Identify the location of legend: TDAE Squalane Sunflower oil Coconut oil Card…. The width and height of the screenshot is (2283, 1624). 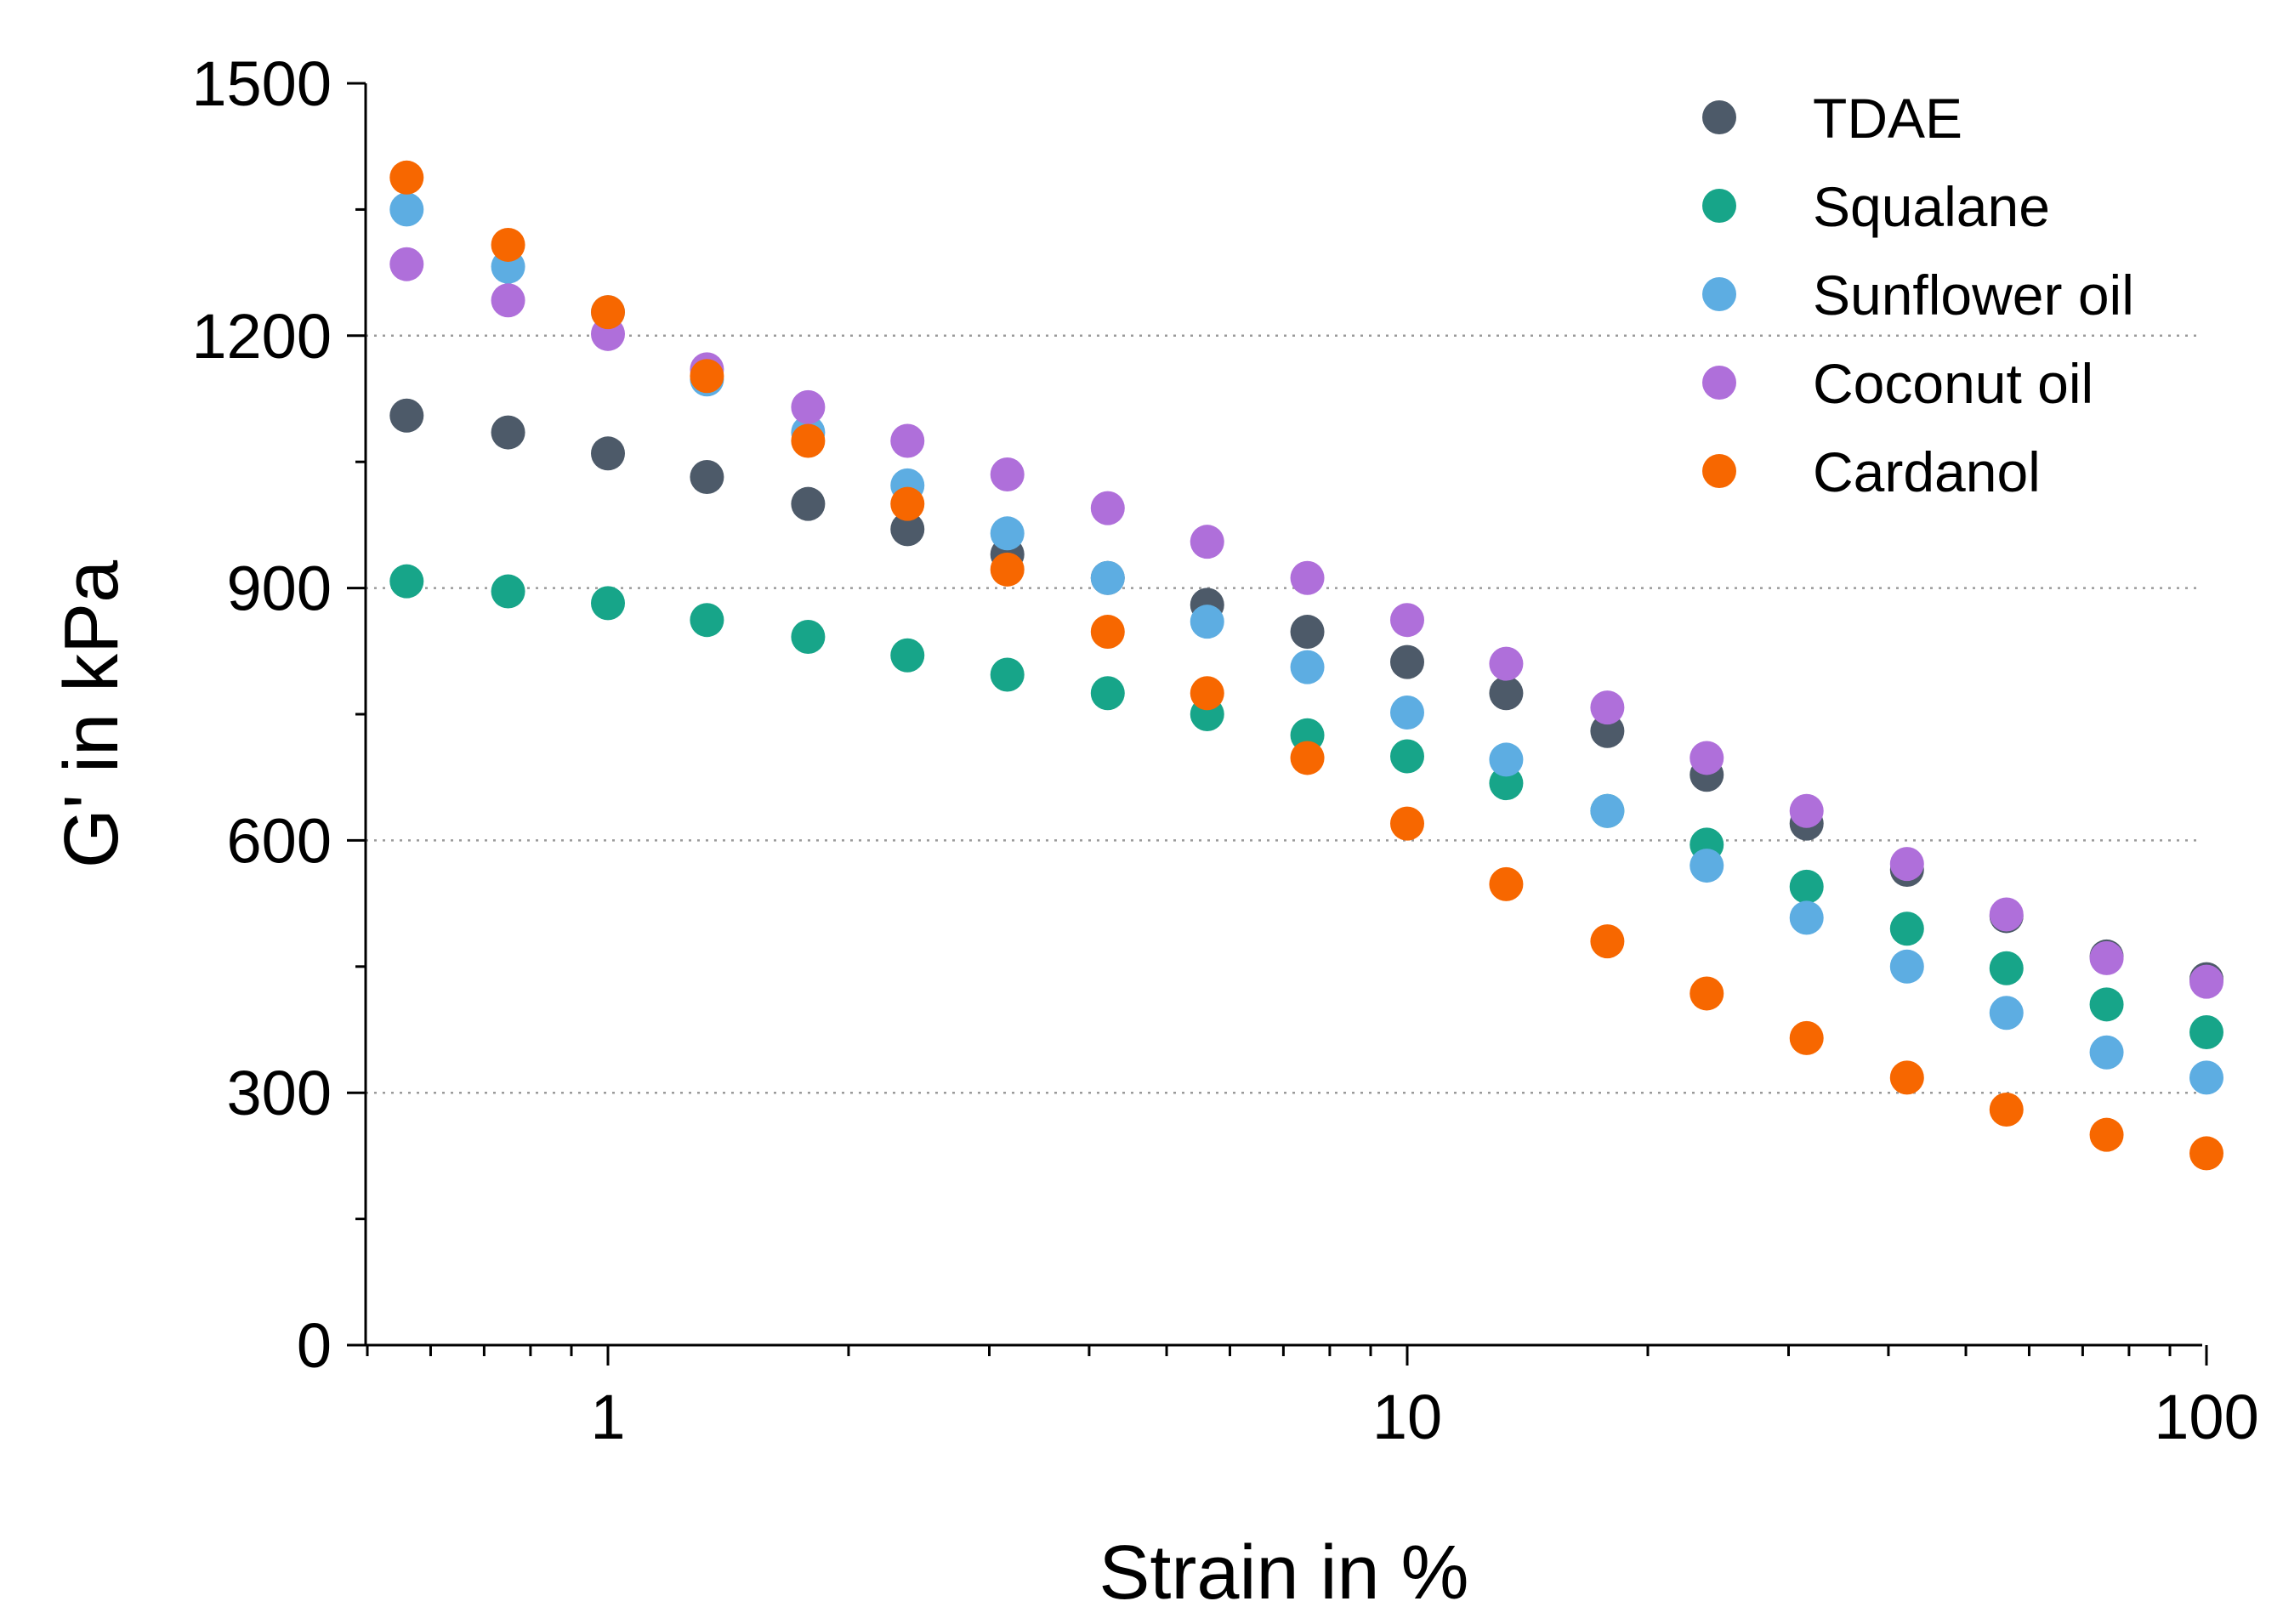
(1918, 295).